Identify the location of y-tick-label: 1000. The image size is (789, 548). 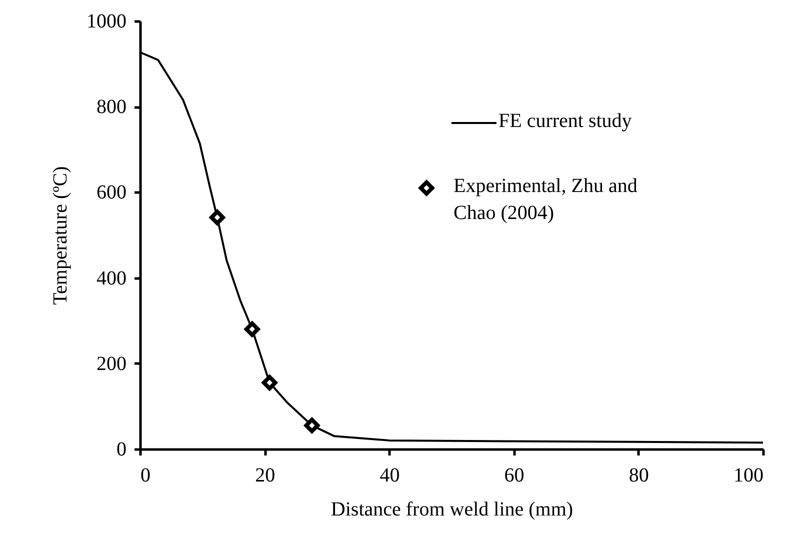
(106, 21).